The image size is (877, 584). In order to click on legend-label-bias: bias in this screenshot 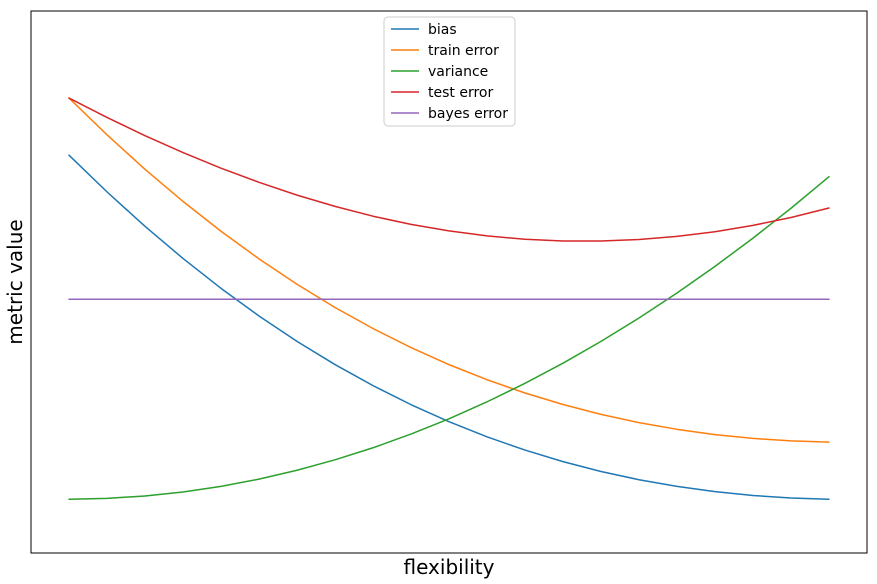, I will do `click(442, 30)`.